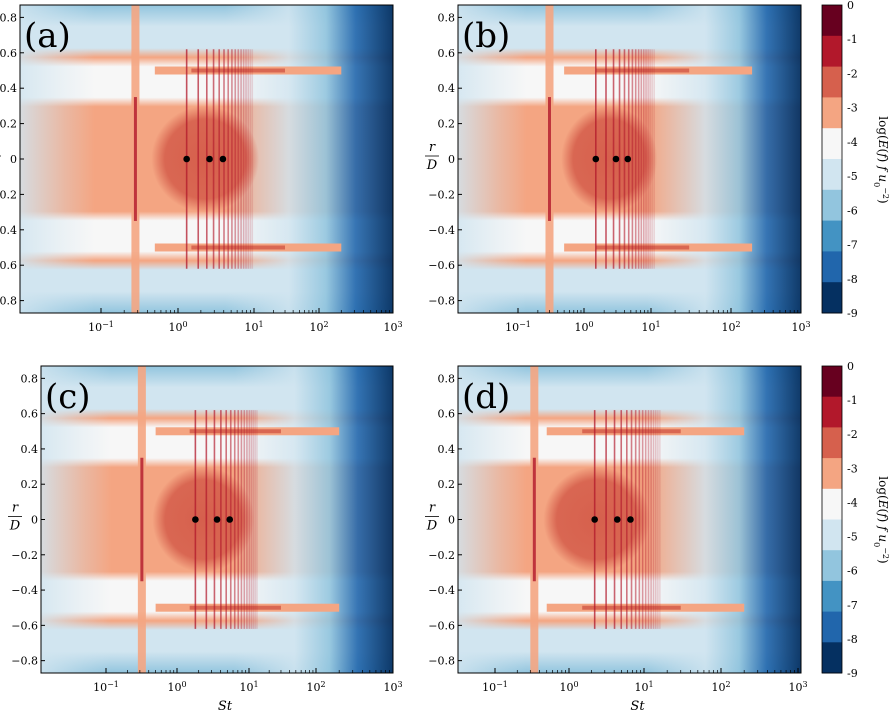 The height and width of the screenshot is (719, 891). Describe the element at coordinates (101, 327) in the screenshot. I see `x-tick-label: 10⁻¹` at that location.